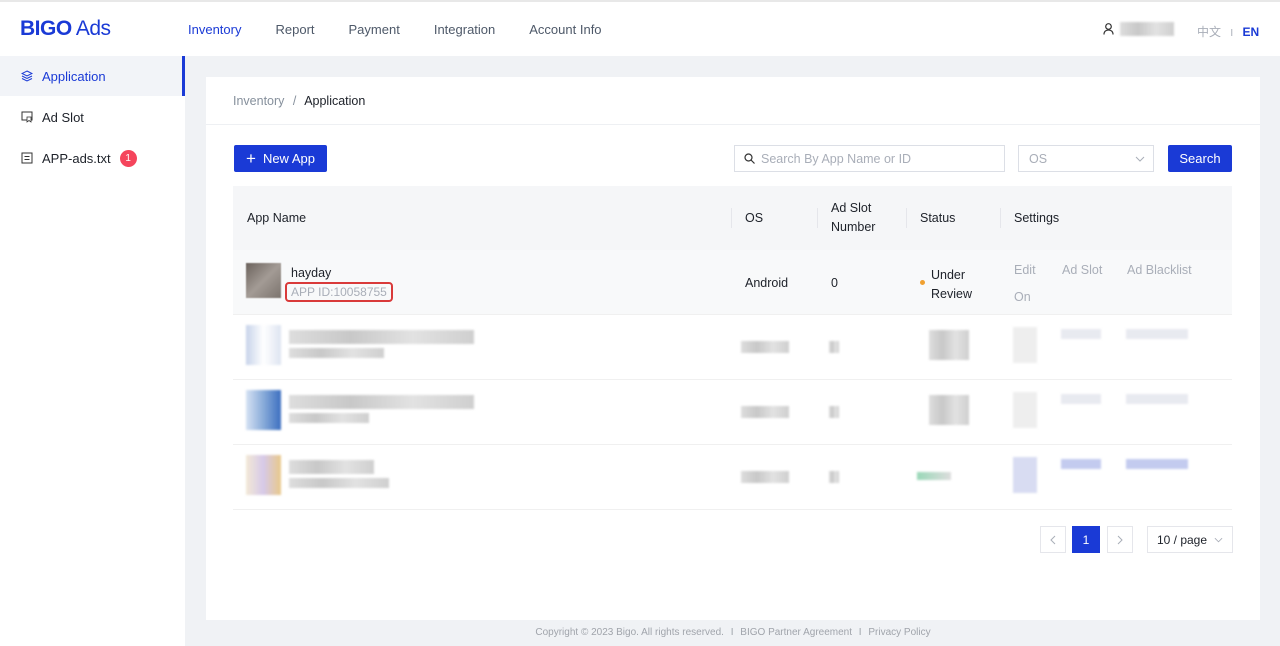 The image size is (1280, 646). What do you see at coordinates (853, 217) in the screenshot?
I see `col-ad-slot-number: Ad Slot Number` at bounding box center [853, 217].